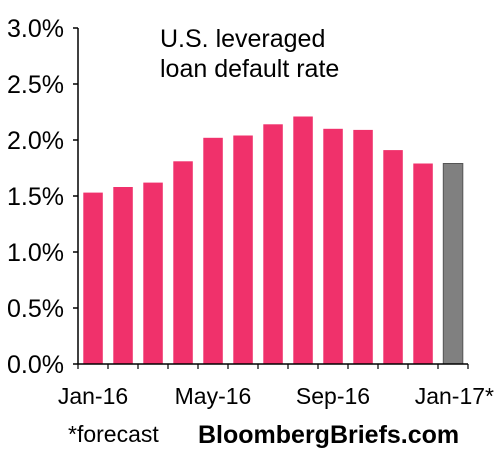 This screenshot has width=499, height=461. Describe the element at coordinates (276, 386) in the screenshot. I see `x-tick-labels: Jan-16 May-16 Sep-16 Jan-17*` at that location.